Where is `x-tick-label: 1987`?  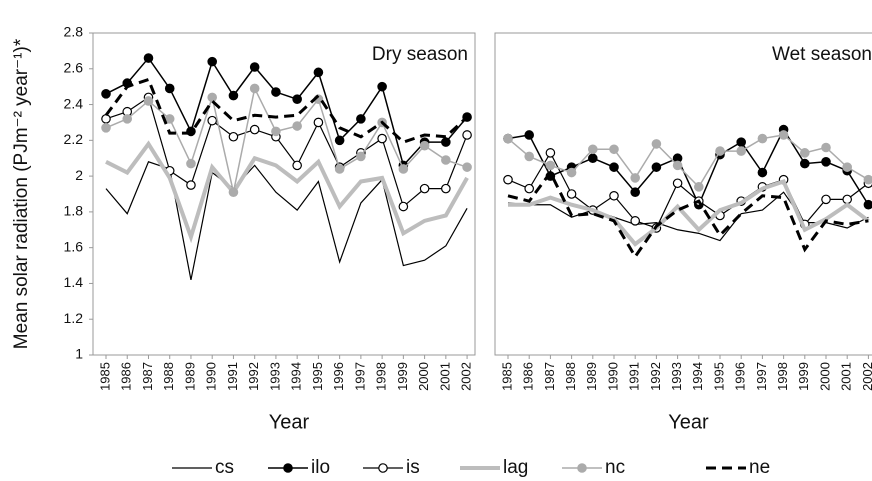
x-tick-label: 1987 is located at coordinates (147, 376).